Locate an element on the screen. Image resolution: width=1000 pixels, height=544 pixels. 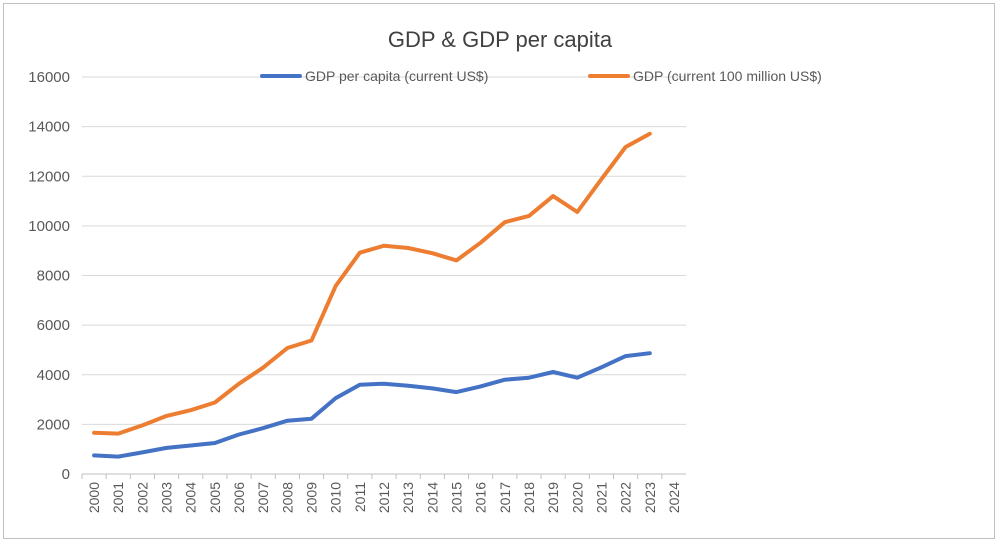
x-tick-label: 2004 is located at coordinates (191, 497).